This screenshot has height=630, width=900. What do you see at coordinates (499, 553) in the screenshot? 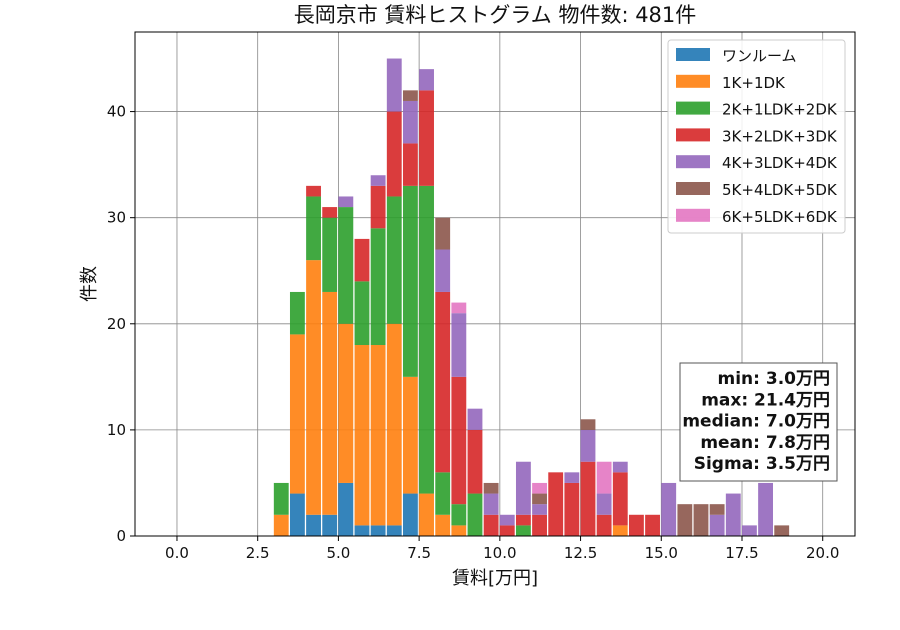
I see `x-tick-label: 10.0` at bounding box center [499, 553].